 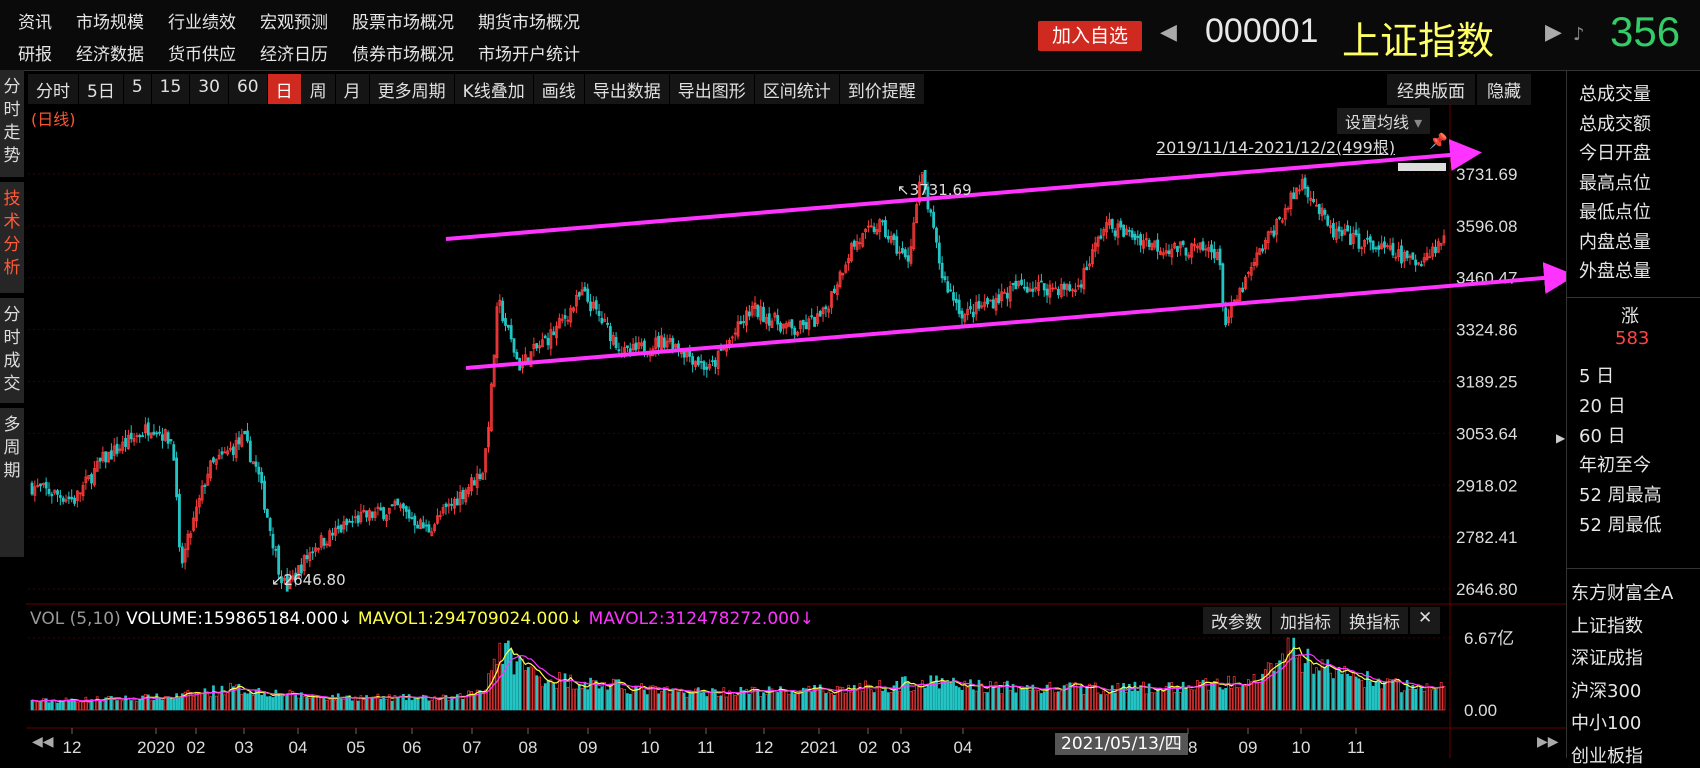 What do you see at coordinates (1622, 593) in the screenshot?
I see `index-list-item: 东方财富全A` at bounding box center [1622, 593].